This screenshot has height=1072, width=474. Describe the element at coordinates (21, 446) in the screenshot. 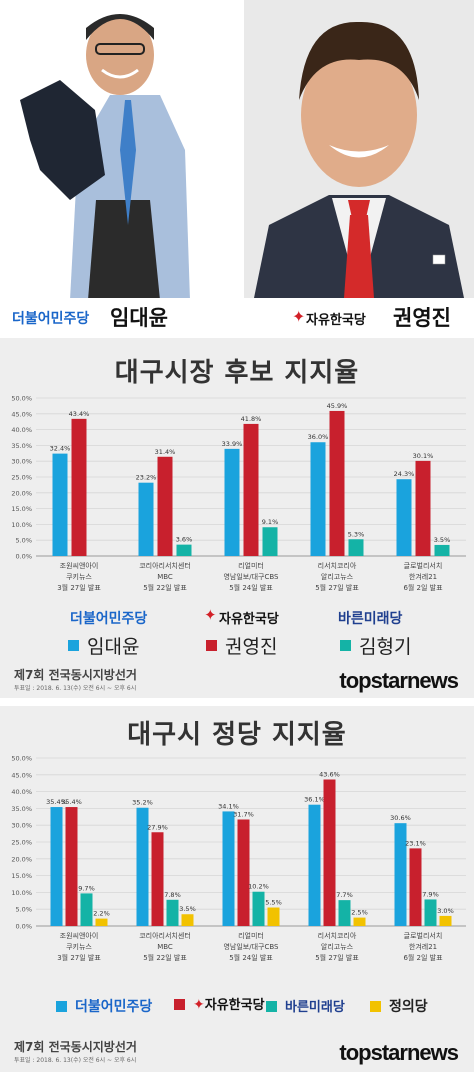

I see `chart1-ytick-label: 35.0%` at that location.